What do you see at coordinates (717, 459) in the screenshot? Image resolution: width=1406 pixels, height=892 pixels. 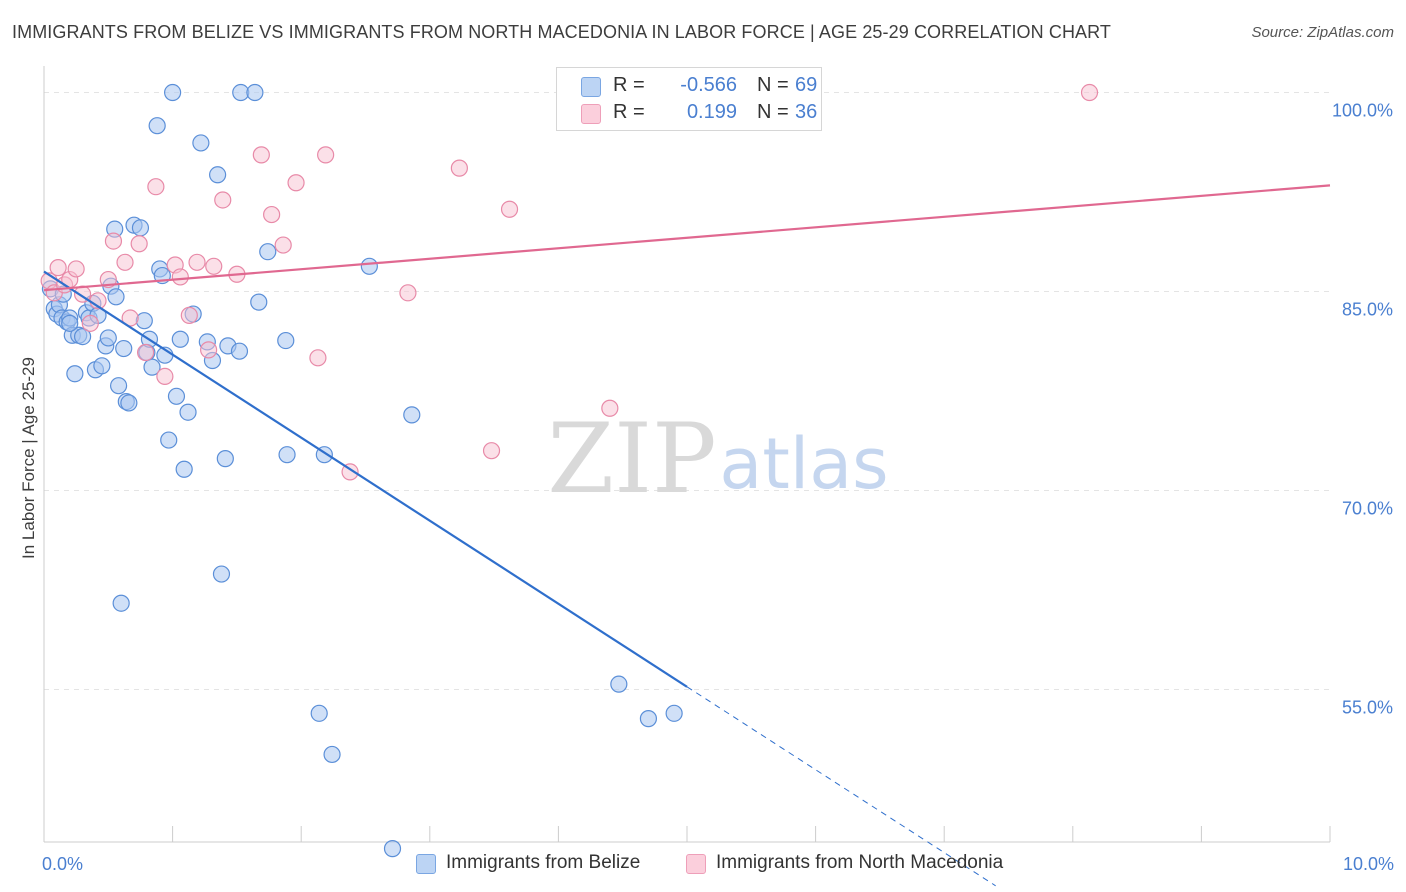 I see `watermark: ZIP atlas` at bounding box center [717, 459].